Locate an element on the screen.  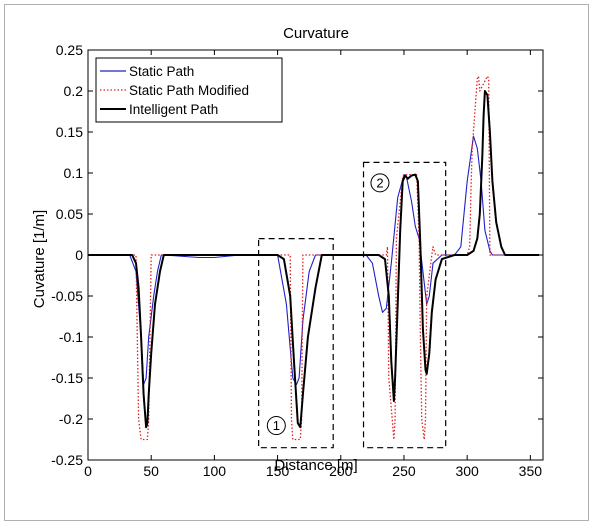
y-tick-label: -0.15 is located at coordinates (67, 378).